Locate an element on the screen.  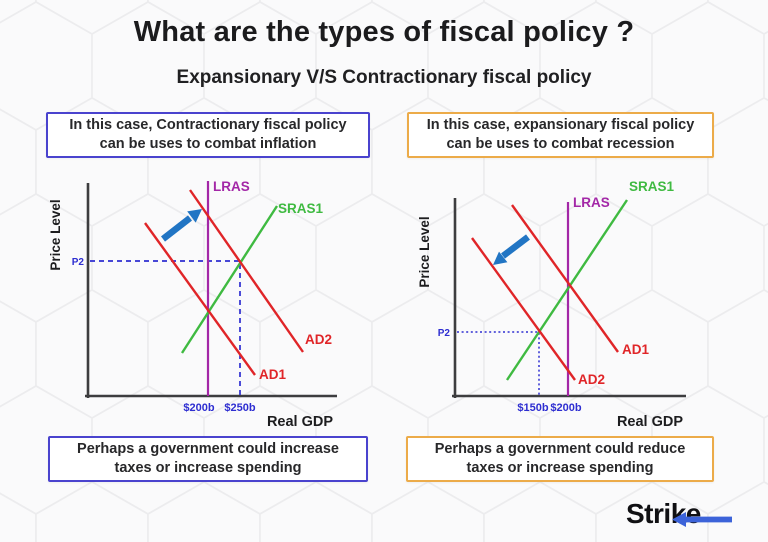
p2-guide-dotted-line is located at coordinates (498, 363).